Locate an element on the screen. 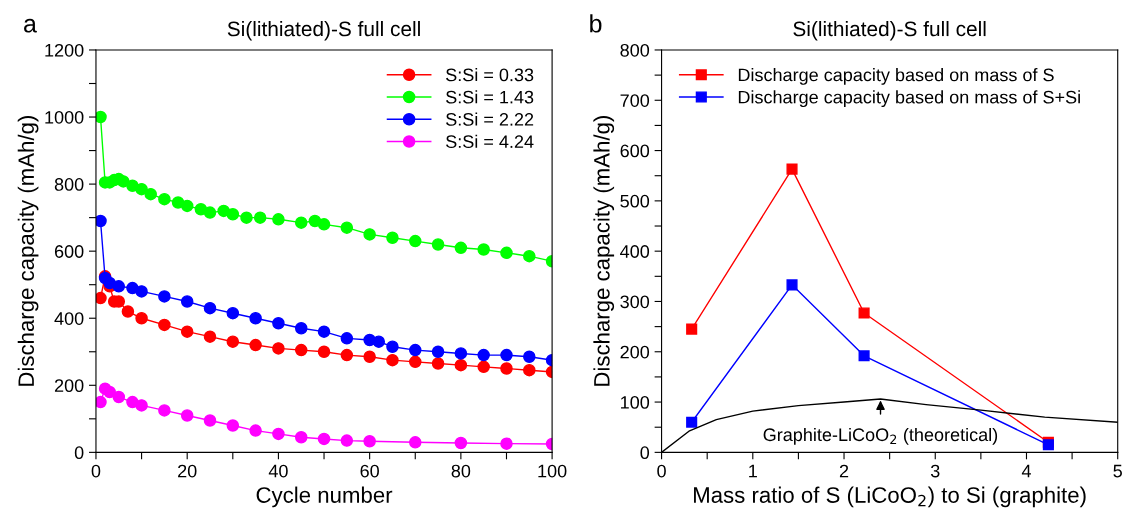 The image size is (1129, 526). x-tick-label: 80 is located at coordinates (461, 471).